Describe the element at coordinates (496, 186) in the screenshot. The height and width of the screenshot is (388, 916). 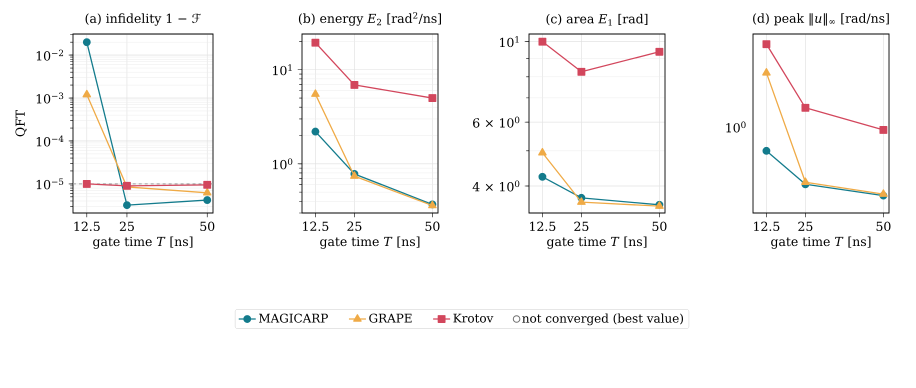
I see `y-tick-label: 4 × 10$^{0}$` at that location.